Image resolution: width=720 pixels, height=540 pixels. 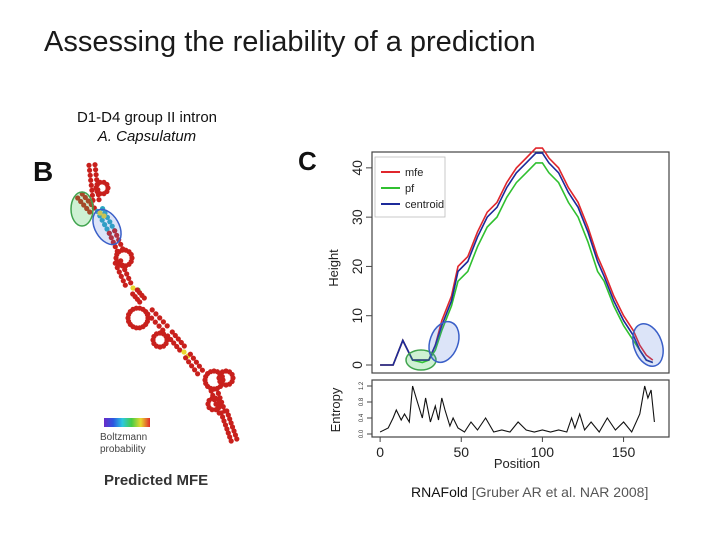 I want to click on entropy-line, so click(x=517, y=409).